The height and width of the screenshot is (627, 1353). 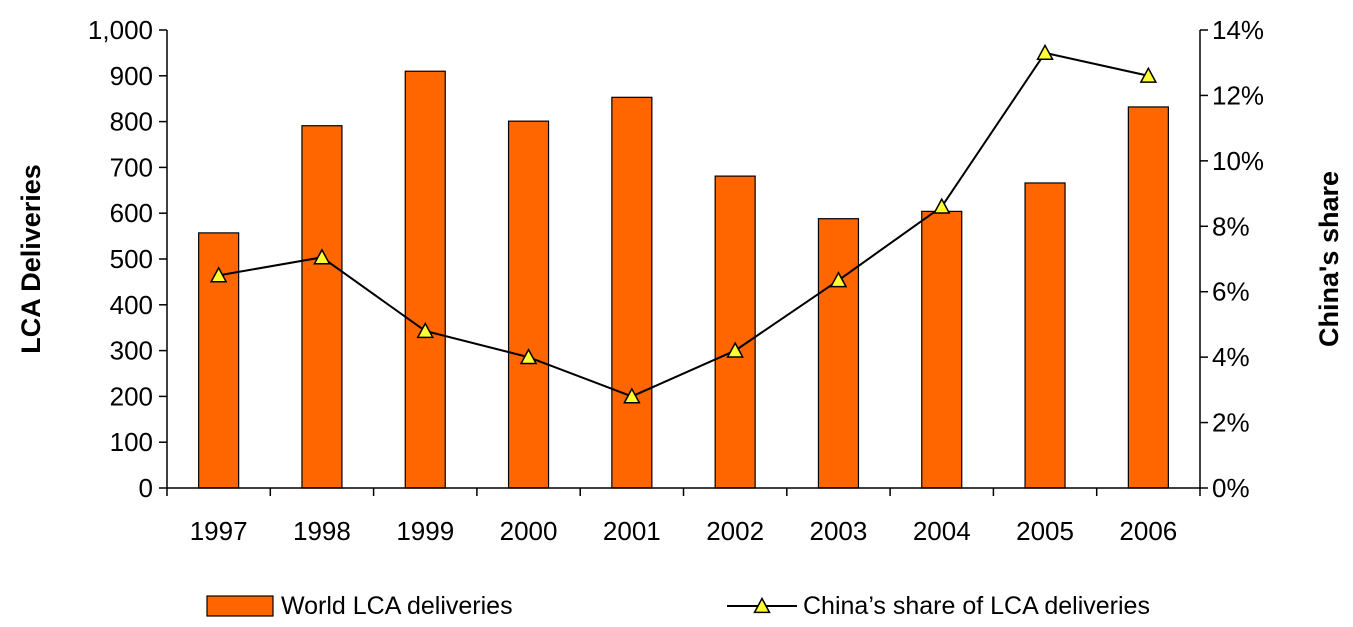 I want to click on right-tick-label: 4%, so click(x=1231, y=357).